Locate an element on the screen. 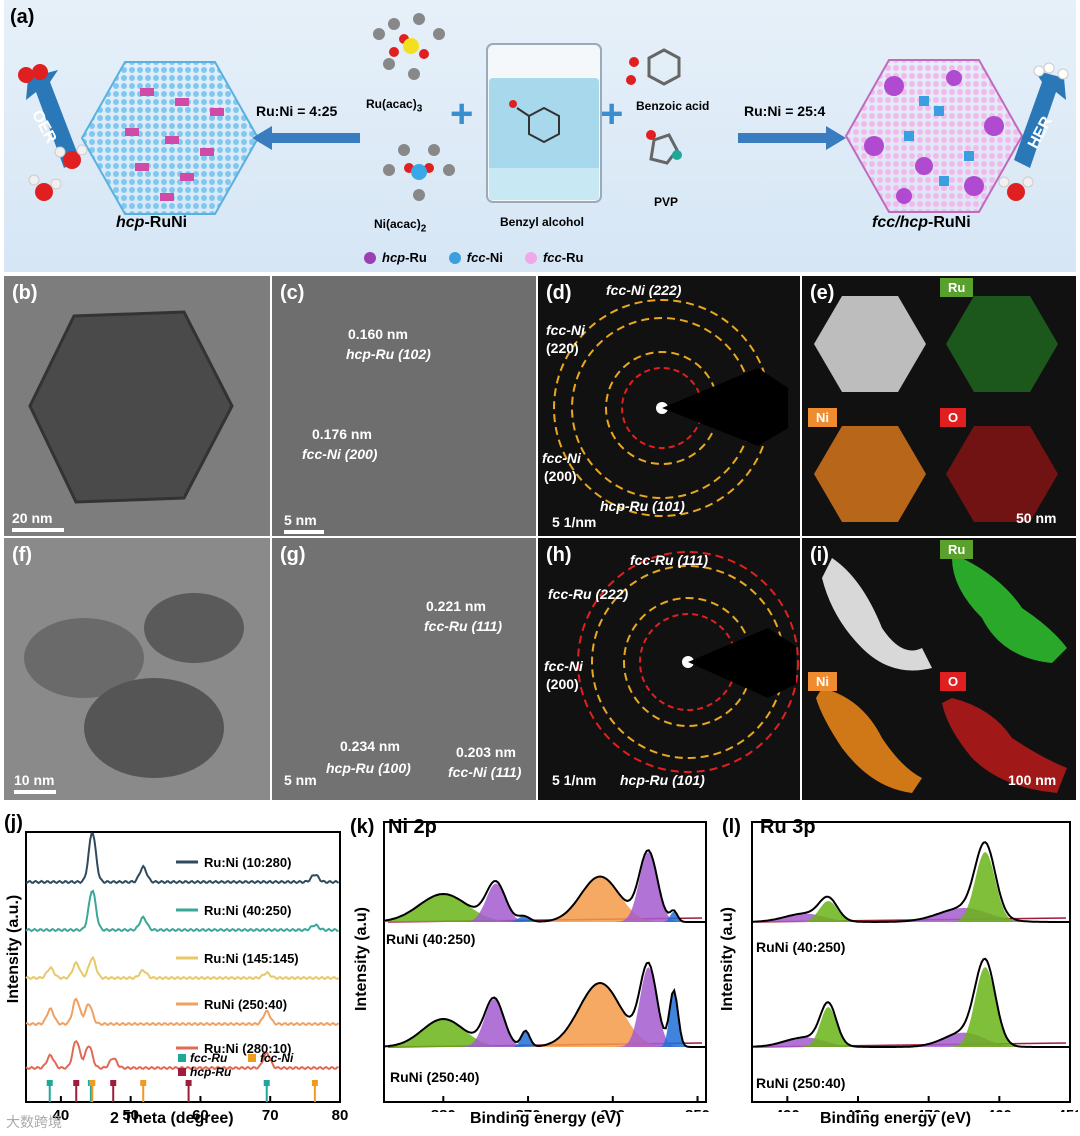 Image resolution: width=1080 pixels, height=1136 pixels. fcc-ni-swatch-icon is located at coordinates (454, 257).